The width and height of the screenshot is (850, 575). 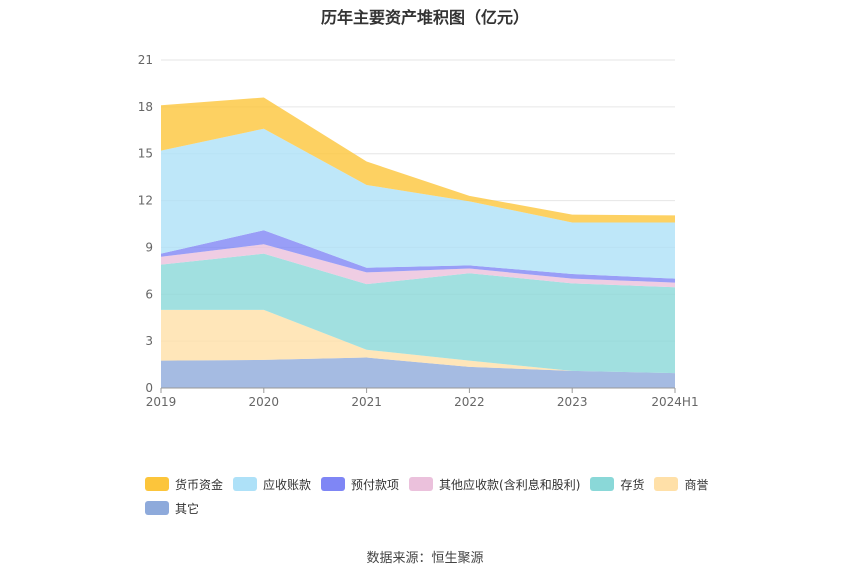 I want to click on legend-item: 其他应收款(含利息和股利), so click(x=494, y=484).